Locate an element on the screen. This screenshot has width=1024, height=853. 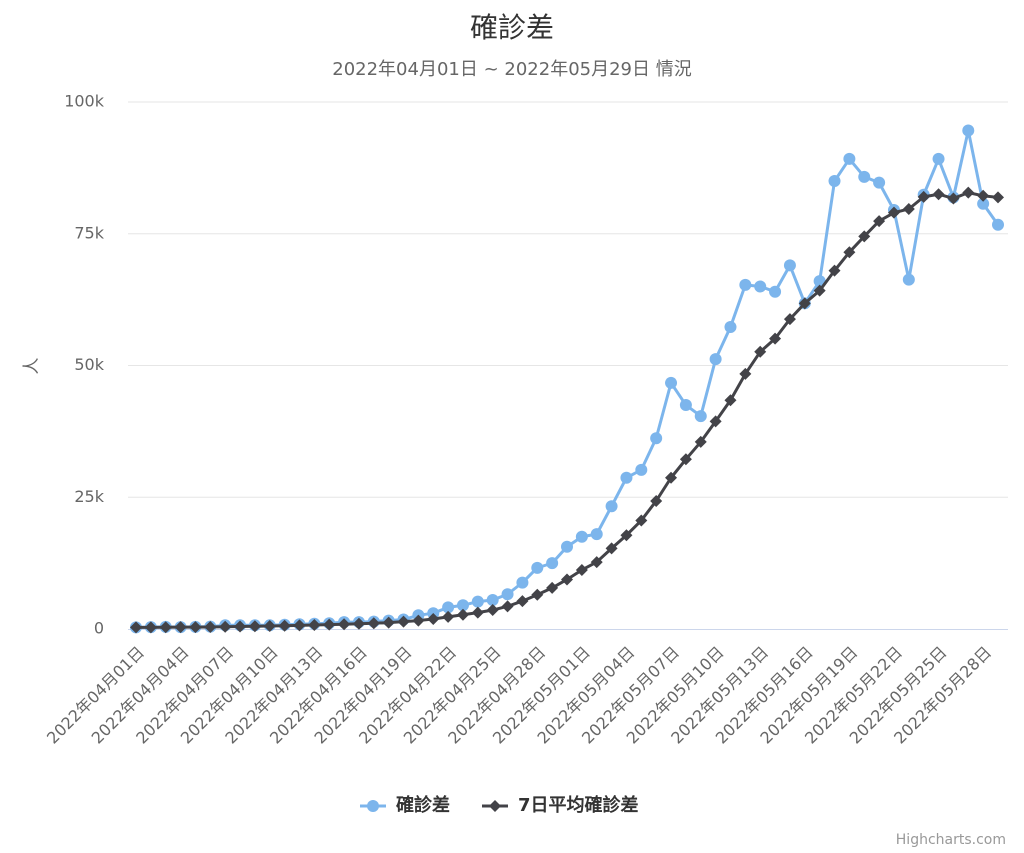
y-tick-label: 25k is located at coordinates (89, 496).